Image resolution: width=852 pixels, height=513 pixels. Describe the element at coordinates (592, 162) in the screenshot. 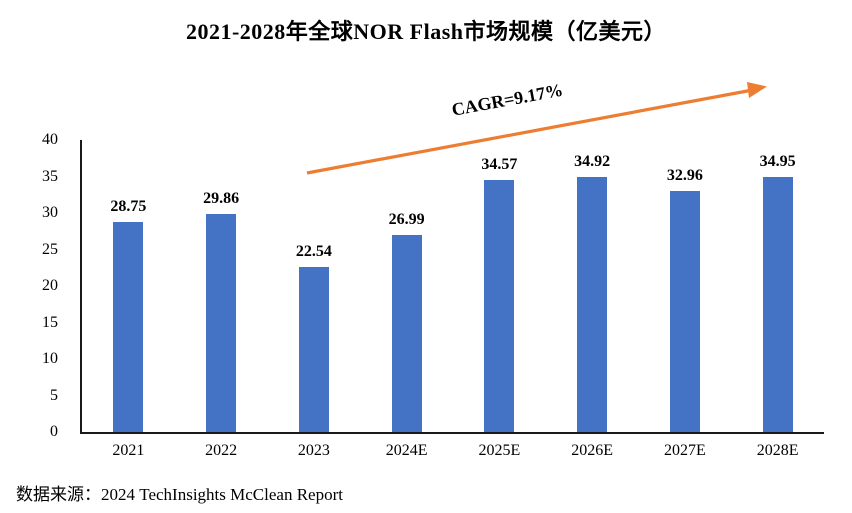

I see `bar-value-label: 34.92` at that location.